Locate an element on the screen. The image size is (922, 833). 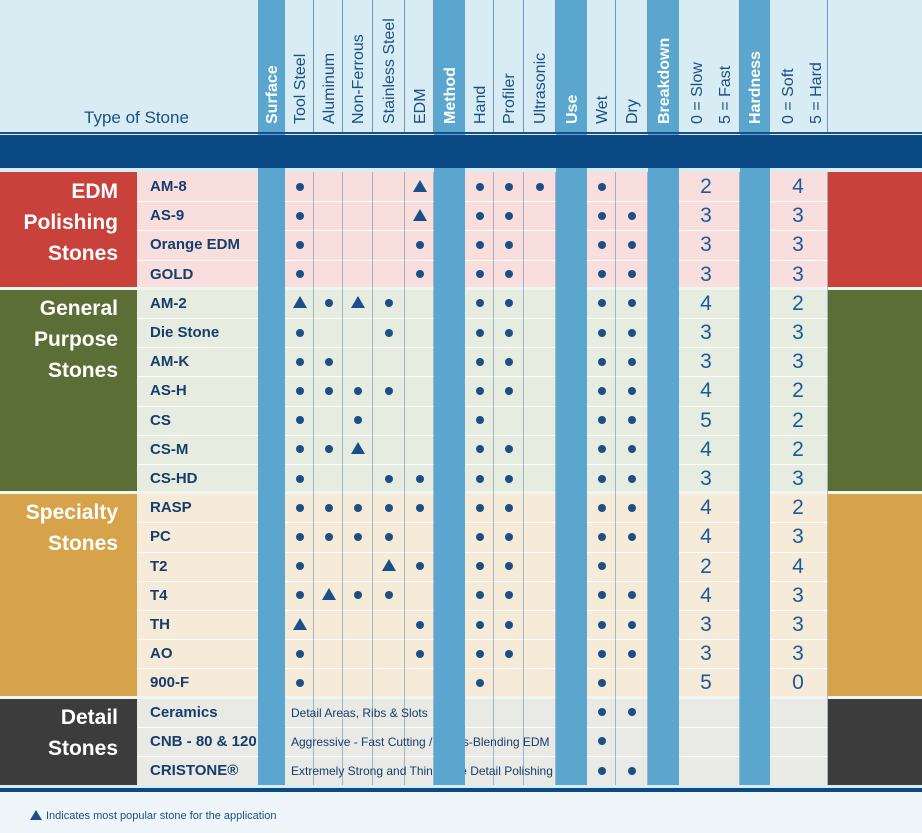
group-label-line: Purpose is located at coordinates (75, 339).